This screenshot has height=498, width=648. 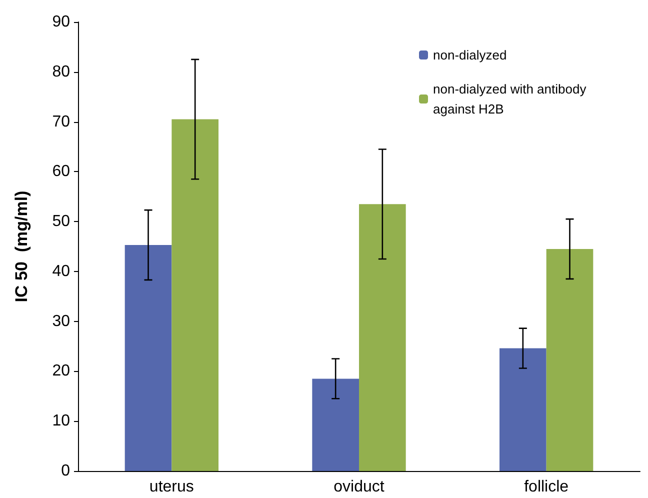 What do you see at coordinates (359, 487) in the screenshot?
I see `x-tick-label: oviduct` at bounding box center [359, 487].